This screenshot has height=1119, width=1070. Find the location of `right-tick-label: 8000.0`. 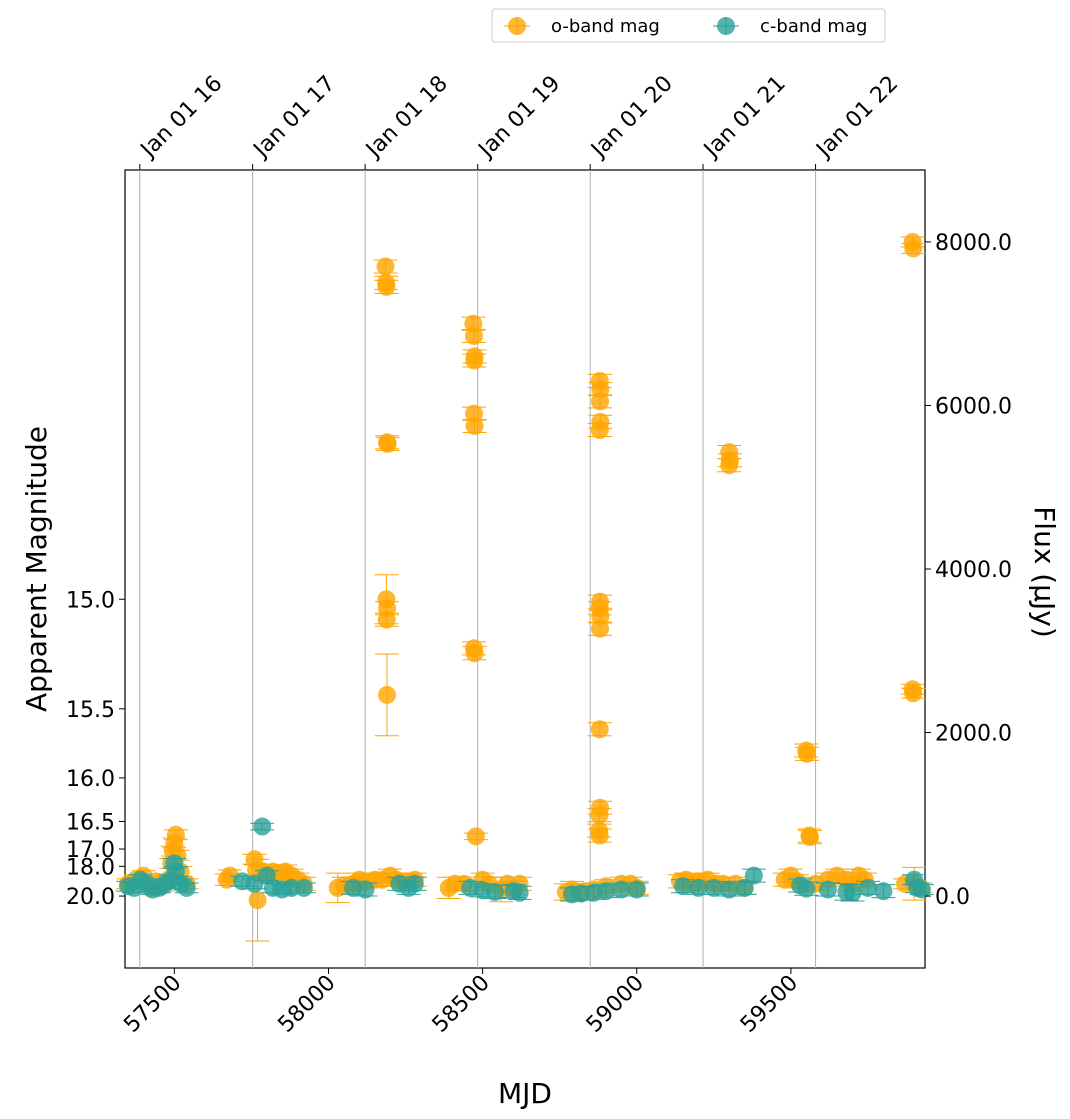

right-tick-label: 8000.0 is located at coordinates (973, 243).